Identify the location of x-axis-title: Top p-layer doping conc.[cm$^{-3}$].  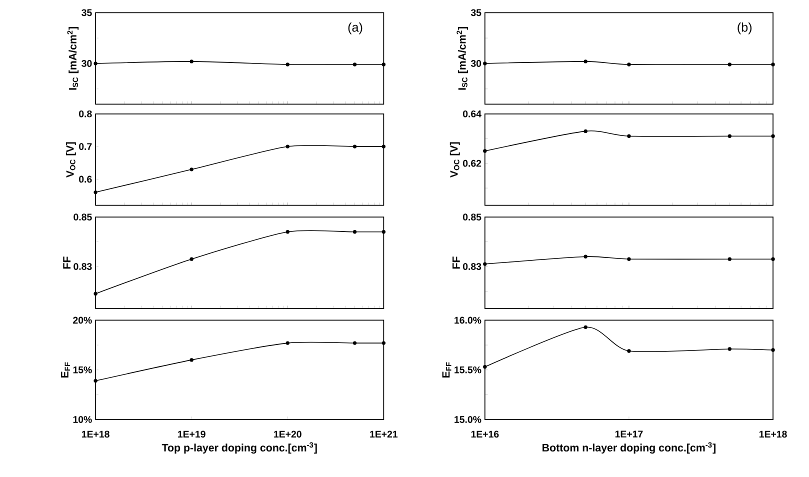
(239, 448).